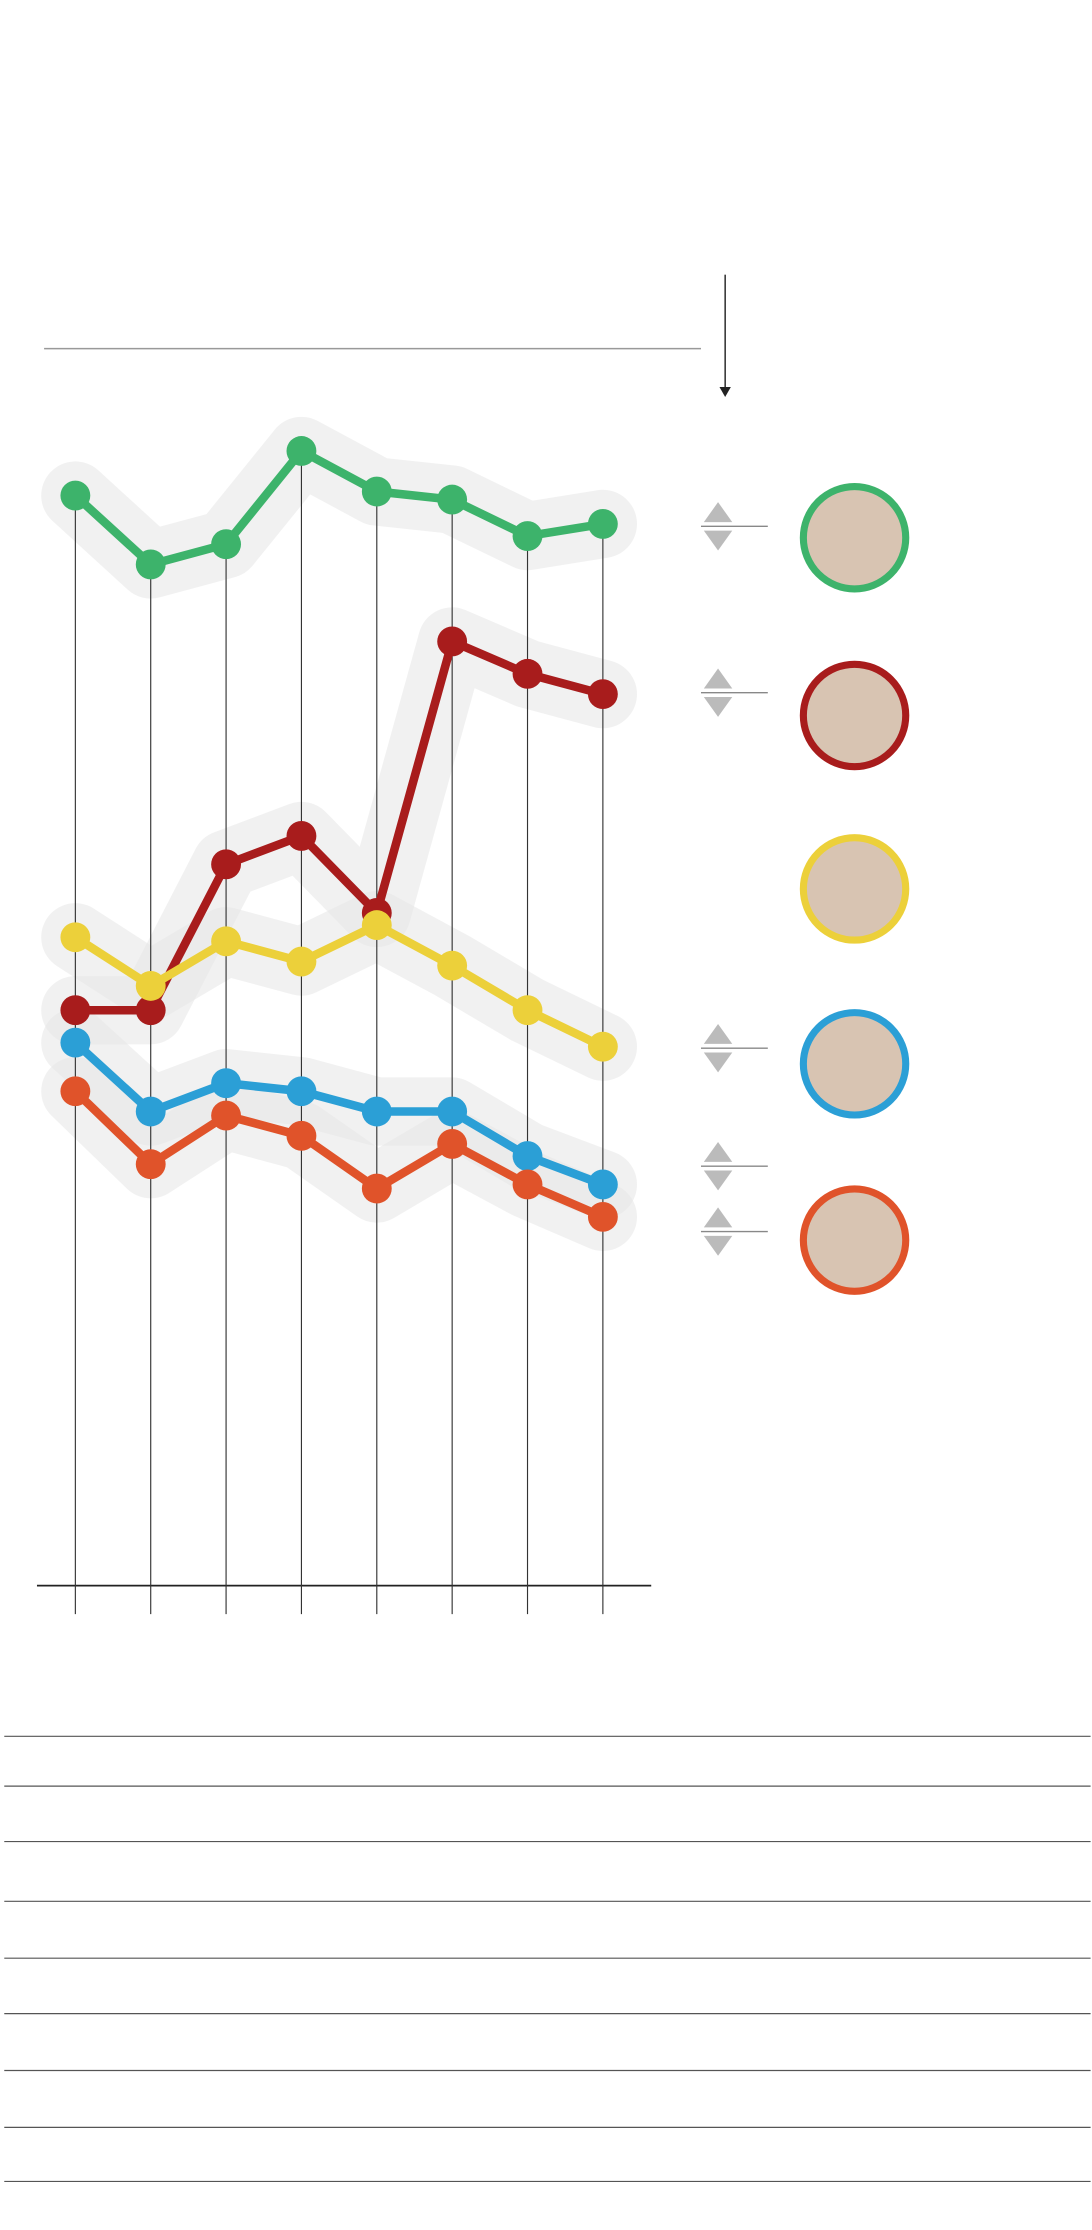 Image resolution: width=1092 pixels, height=2230 pixels. Describe the element at coordinates (725, 392) in the screenshot. I see `pointer-head` at that location.